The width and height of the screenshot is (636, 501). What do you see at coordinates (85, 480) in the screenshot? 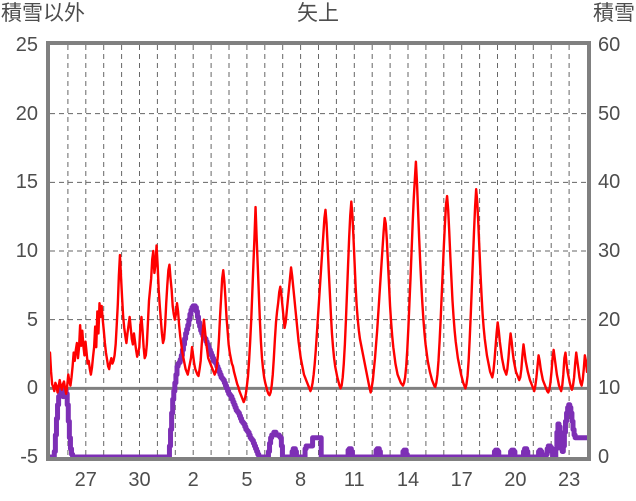
I see `x-tick-label: 27` at bounding box center [85, 480].